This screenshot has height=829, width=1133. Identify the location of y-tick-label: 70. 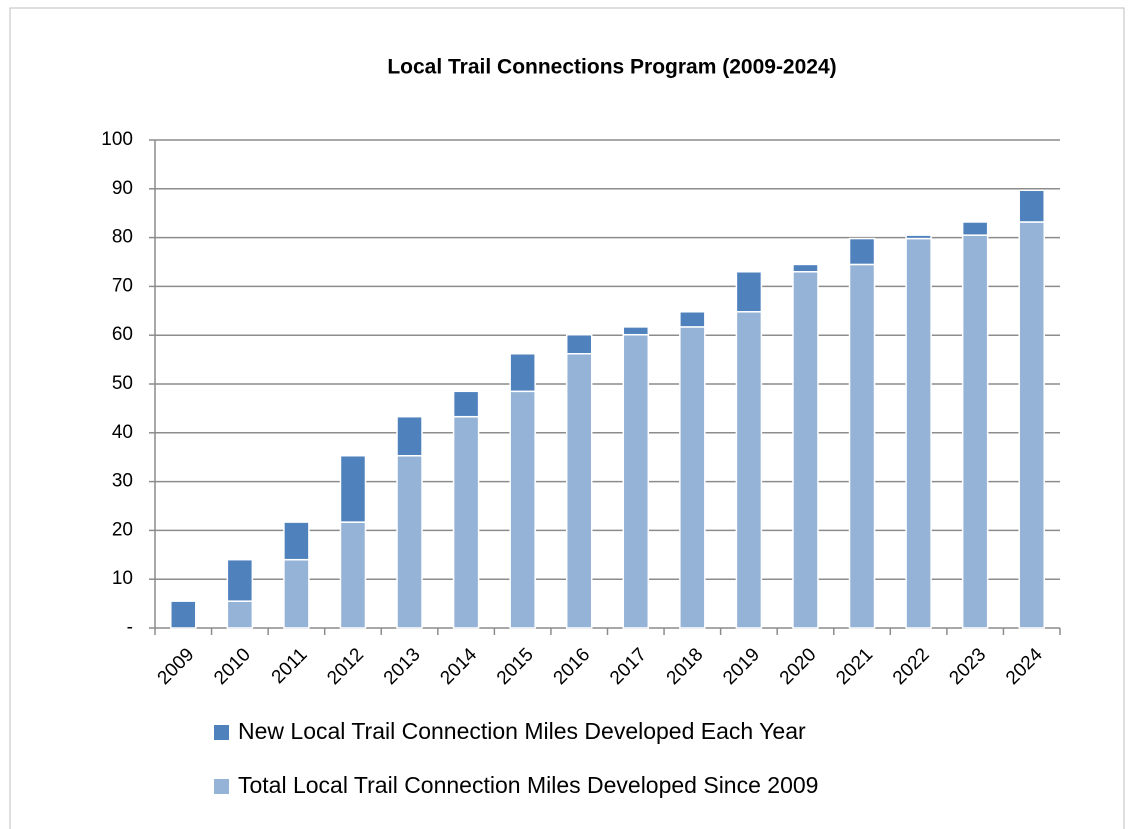
(122, 285).